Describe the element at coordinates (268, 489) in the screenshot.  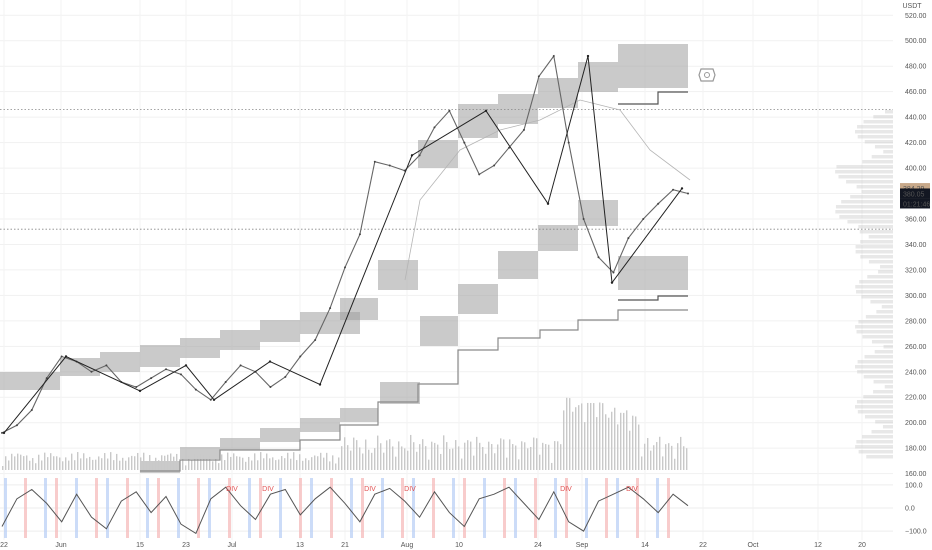
I see `div-badge: DIV` at that location.